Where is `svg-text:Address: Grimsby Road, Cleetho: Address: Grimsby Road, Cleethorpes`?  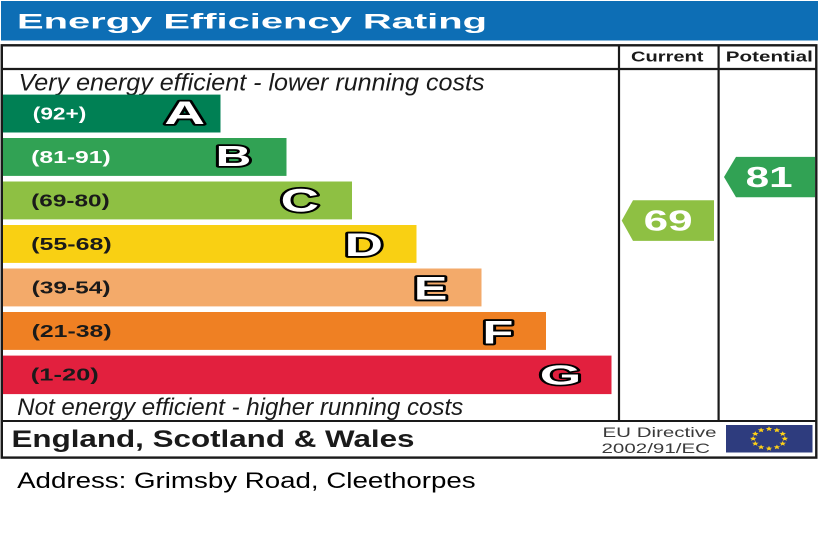
svg-text:Address: Grimsby Road, Cleetho: Address: Grimsby Road, Cleethorpes is located at coordinates (246, 480).